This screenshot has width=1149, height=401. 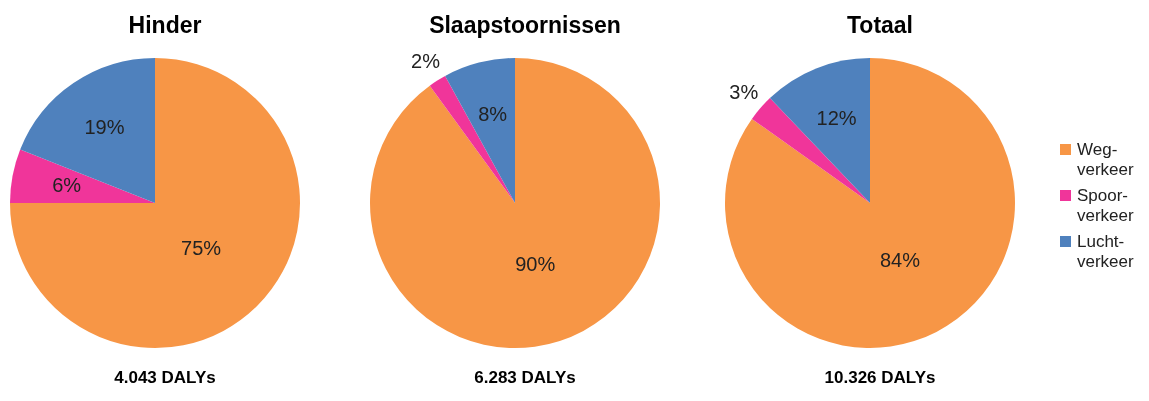 I want to click on data-label: 90%, so click(x=535, y=263).